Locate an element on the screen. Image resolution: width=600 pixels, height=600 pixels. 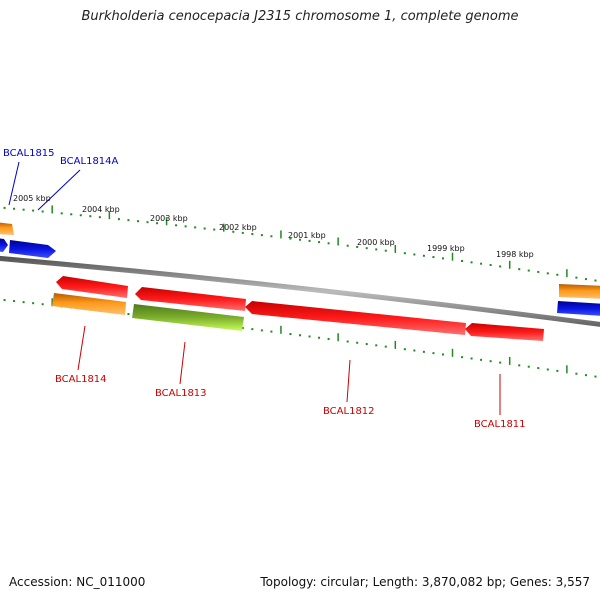
gene-orange-bcal1814 is located at coordinates (89, 304).